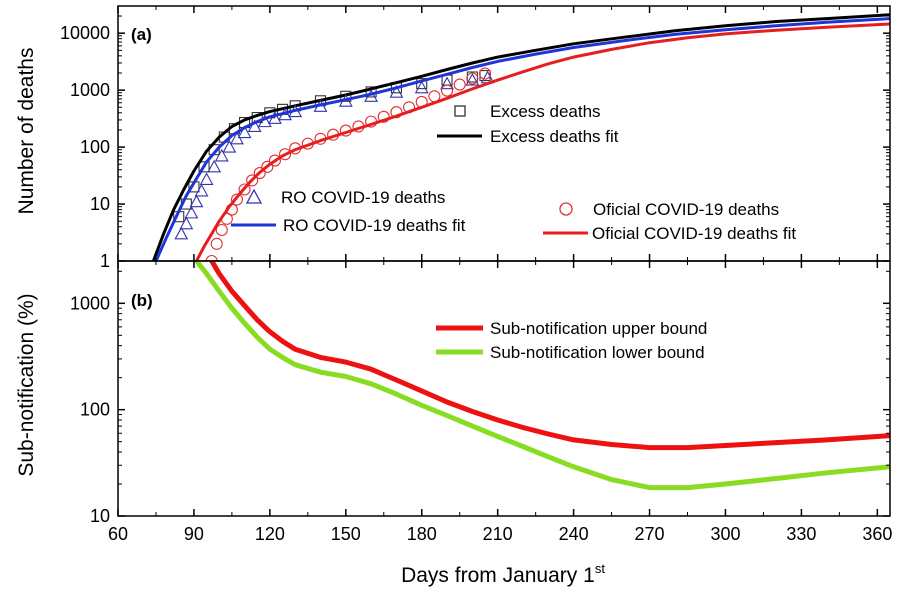 This screenshot has width=898, height=596. What do you see at coordinates (194, 534) in the screenshot?
I see `x-tick-label: 90` at bounding box center [194, 534].